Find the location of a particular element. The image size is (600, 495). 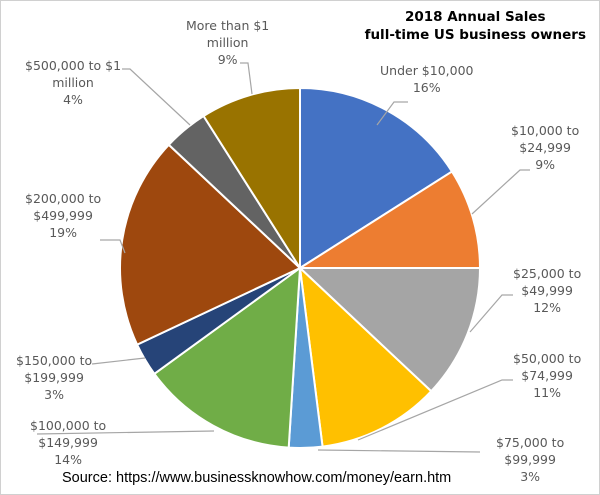

slice-label: $50,000 to $74,999 11% is located at coordinates (547, 375).